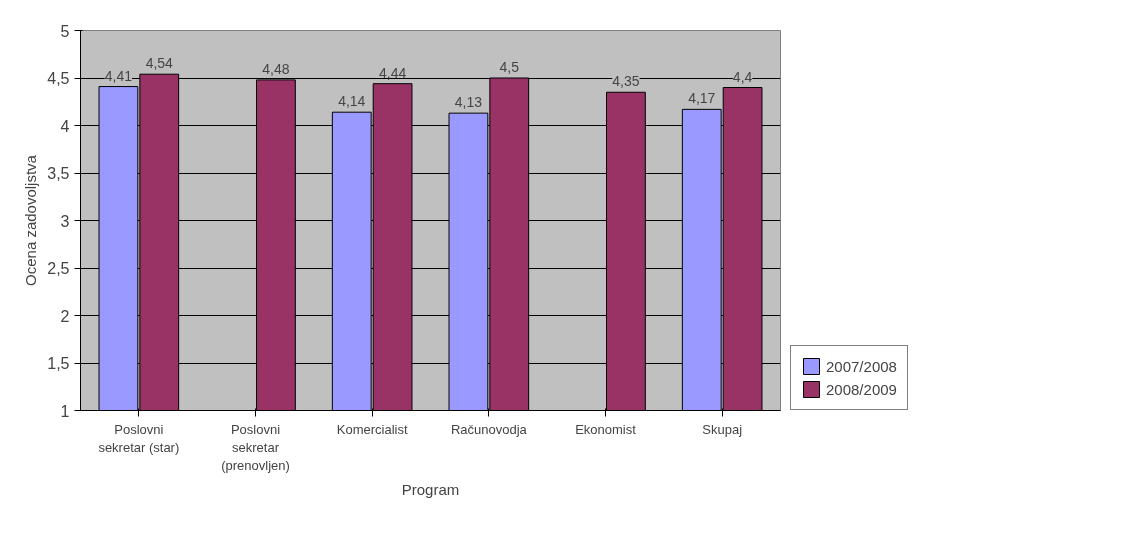 The image size is (1147, 556). I want to click on legend-label: 2008/2009, so click(861, 389).